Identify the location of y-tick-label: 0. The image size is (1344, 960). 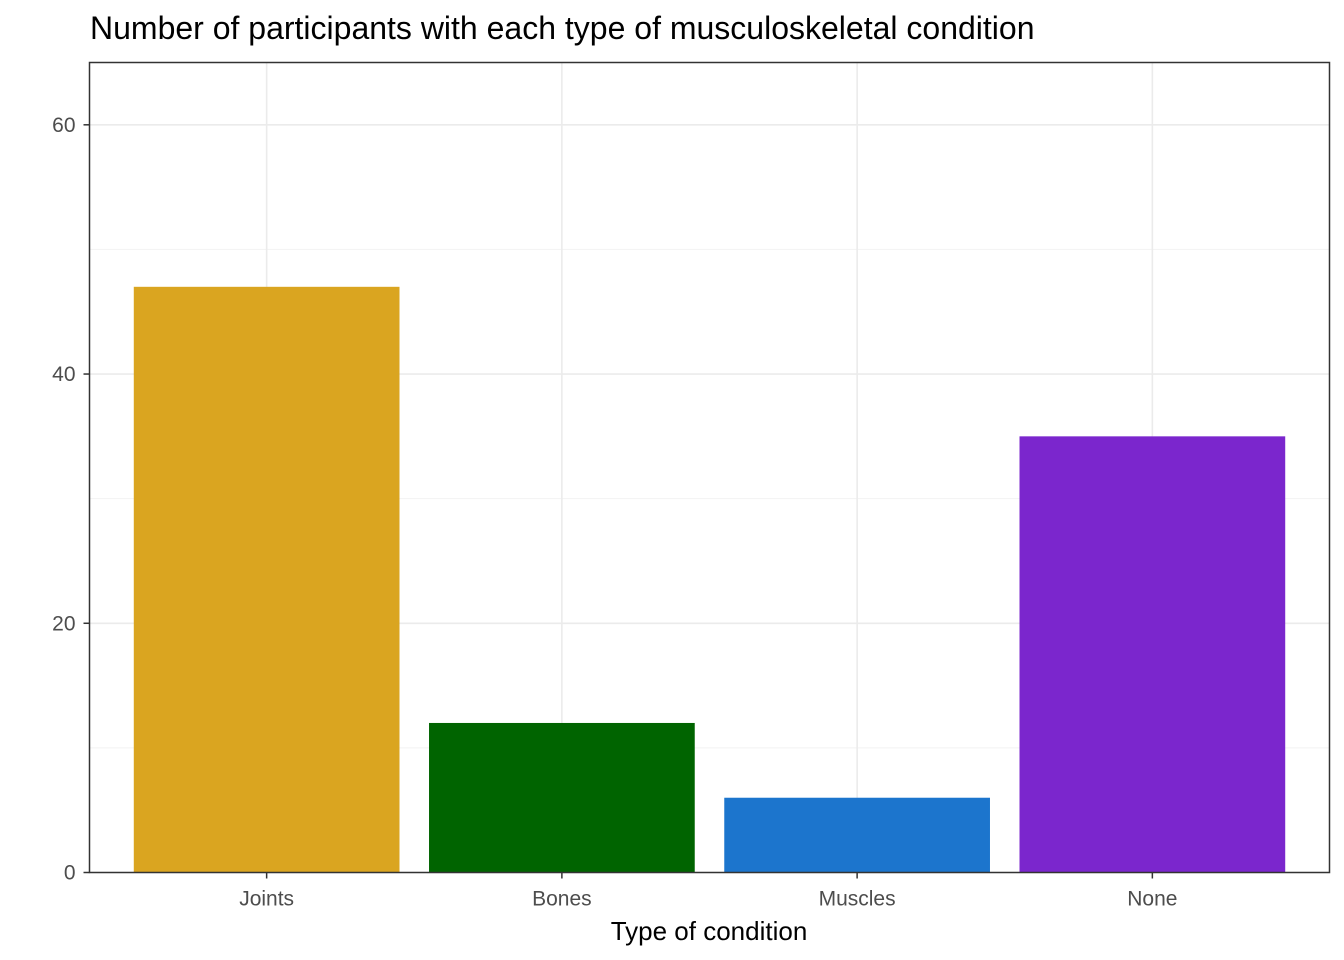
(70, 873).